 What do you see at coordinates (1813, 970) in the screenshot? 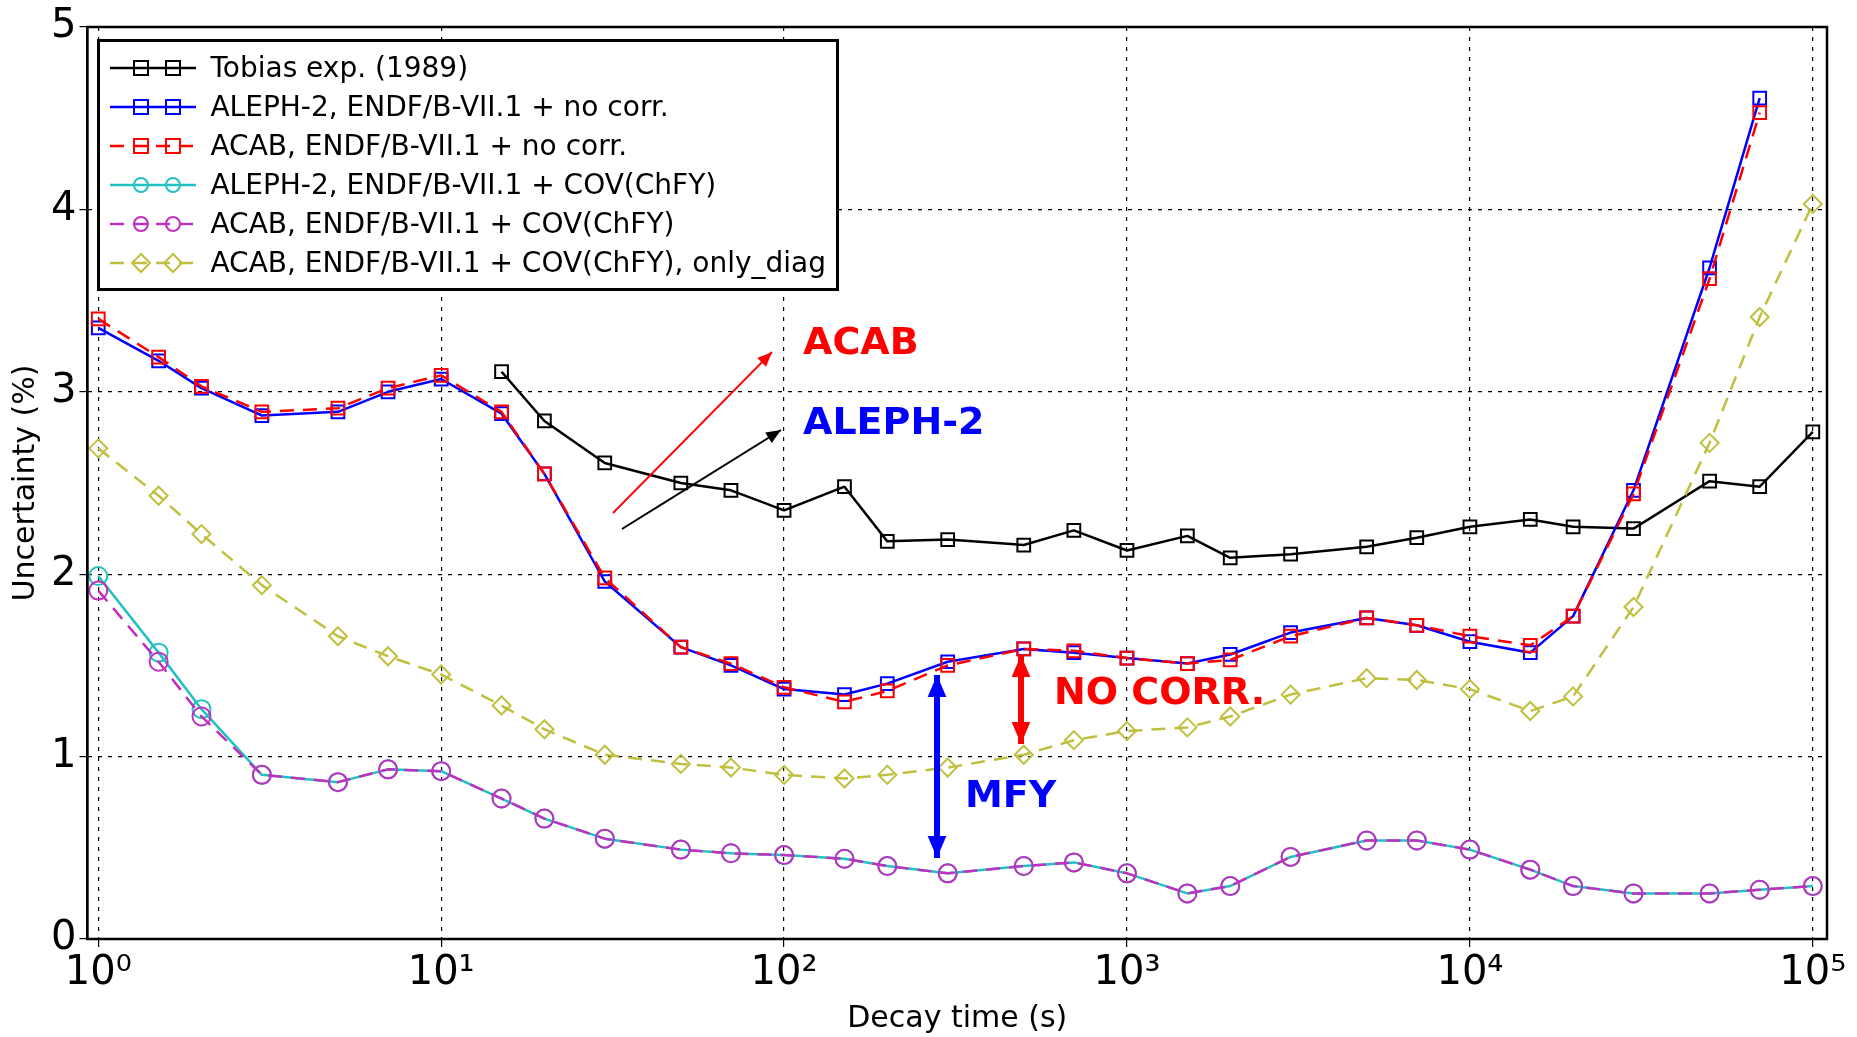
I see `x-tick-label: 10⁵` at bounding box center [1813, 970].